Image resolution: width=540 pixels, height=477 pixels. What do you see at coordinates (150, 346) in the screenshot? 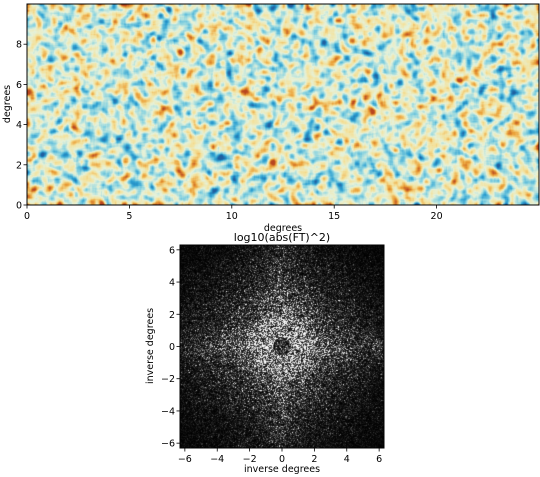
I see `spectrum-ylabel: inverse degrees` at bounding box center [150, 346].